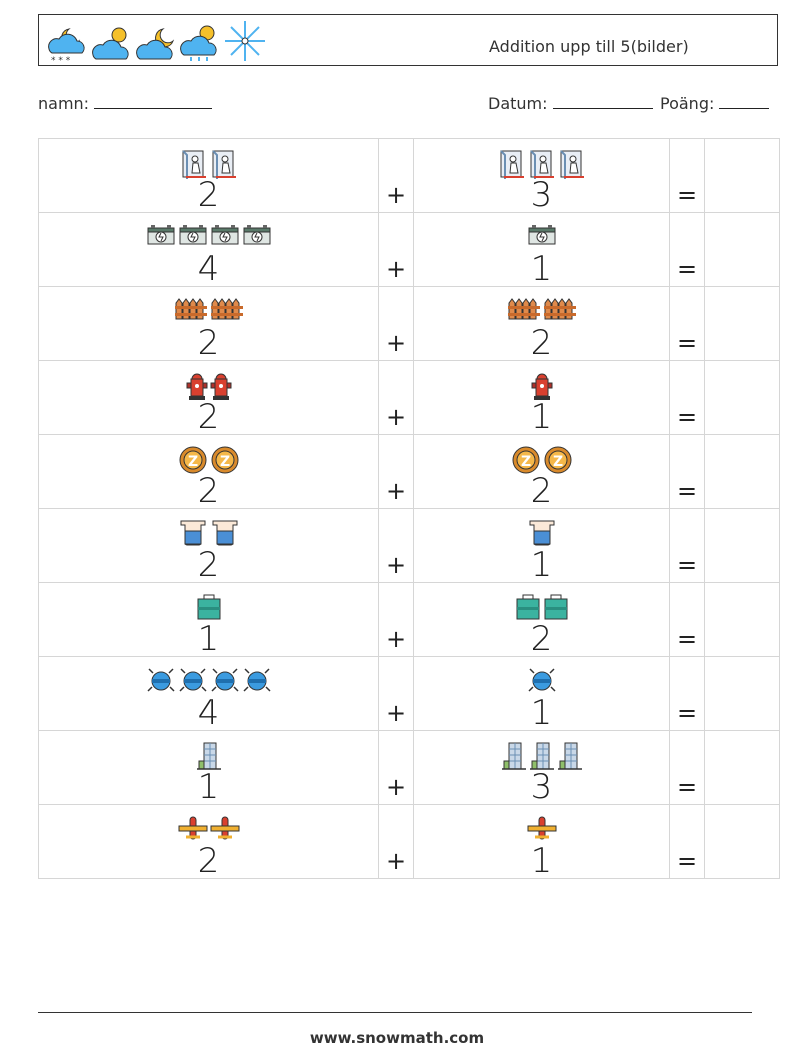  I want to click on cloud-moon-icon, so click(155, 44).